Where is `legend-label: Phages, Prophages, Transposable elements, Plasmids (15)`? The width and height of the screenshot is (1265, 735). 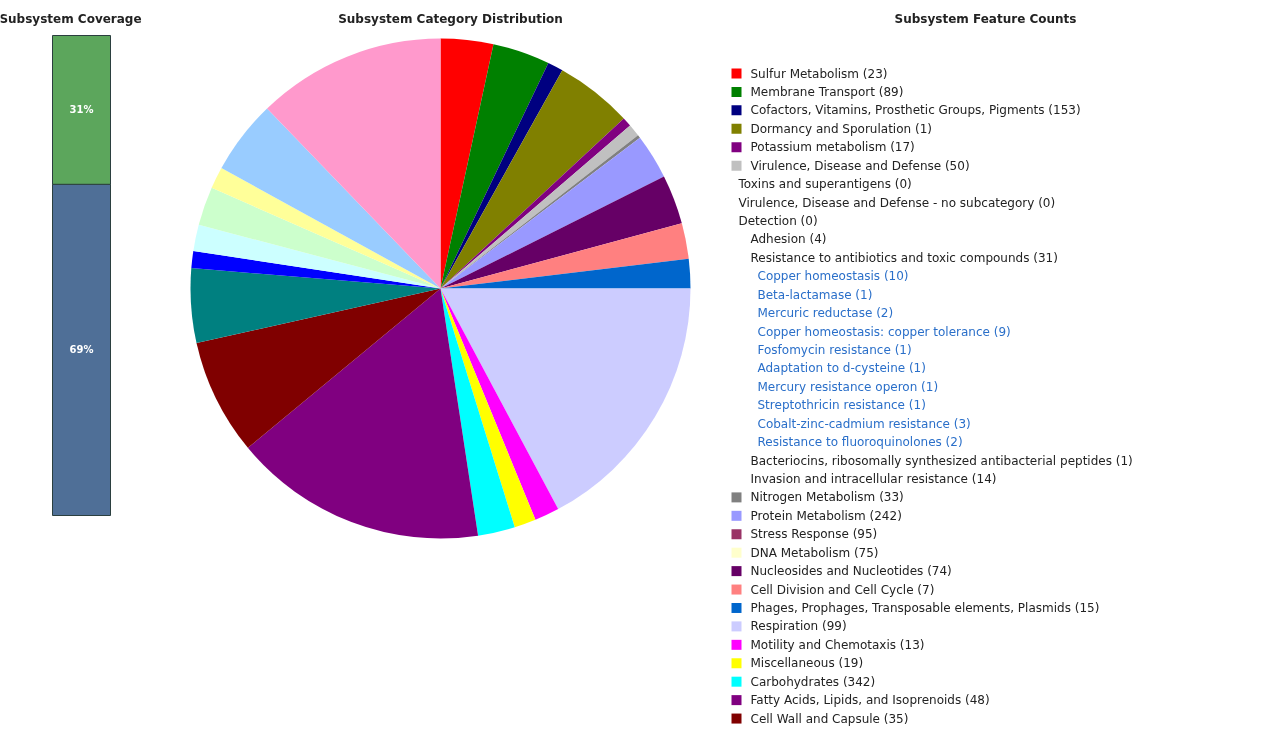 legend-label: Phages, Prophages, Transposable elements, Plasmids (15) is located at coordinates (925, 607).